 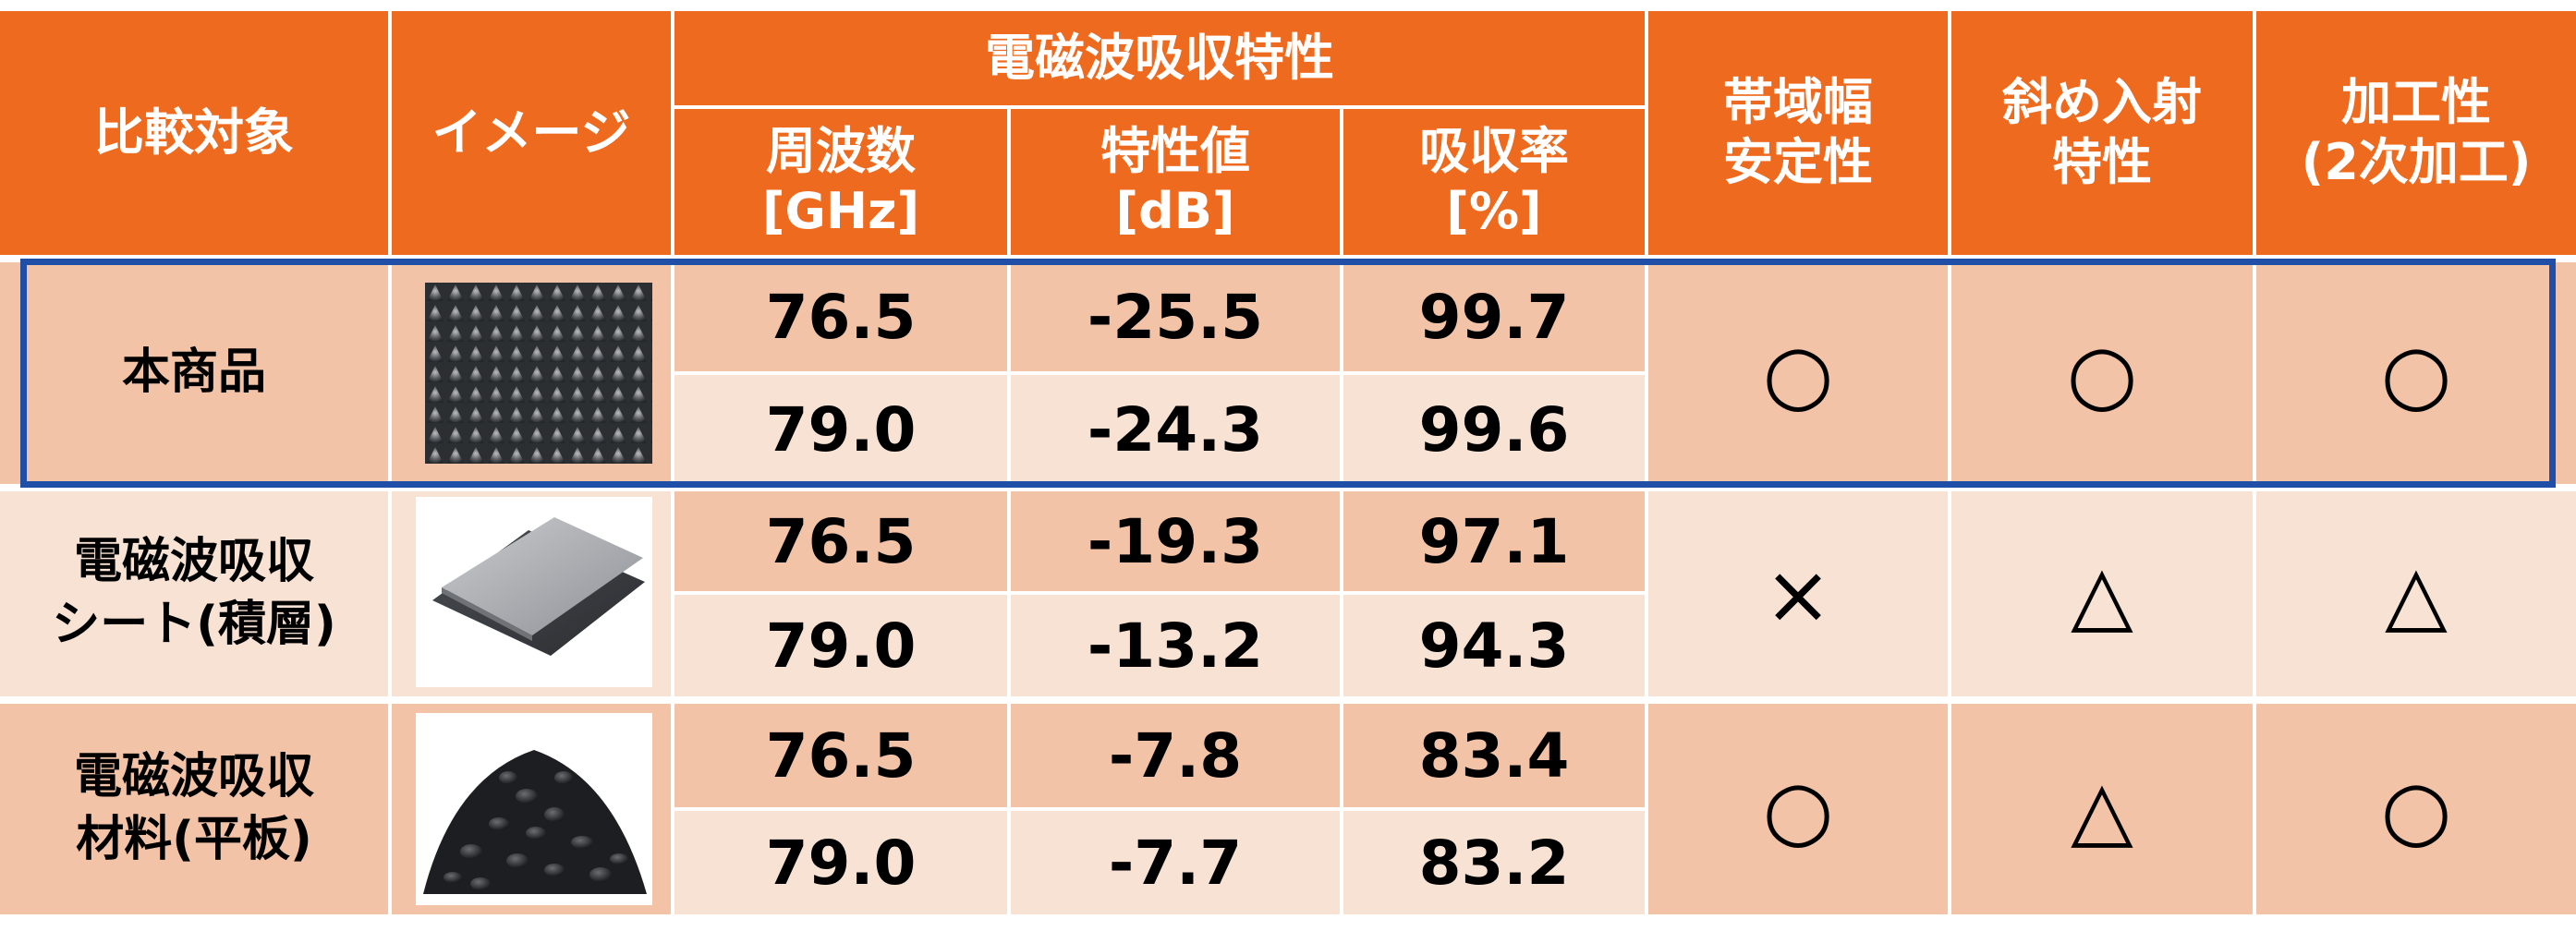 I want to click on row-product-bandwidth: ○, so click(x=1798, y=373).